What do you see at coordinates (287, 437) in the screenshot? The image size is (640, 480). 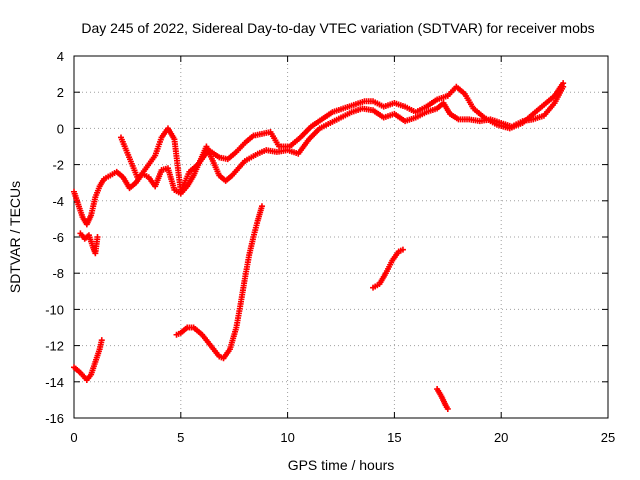 I see `x-tick-label: 10` at bounding box center [287, 437].